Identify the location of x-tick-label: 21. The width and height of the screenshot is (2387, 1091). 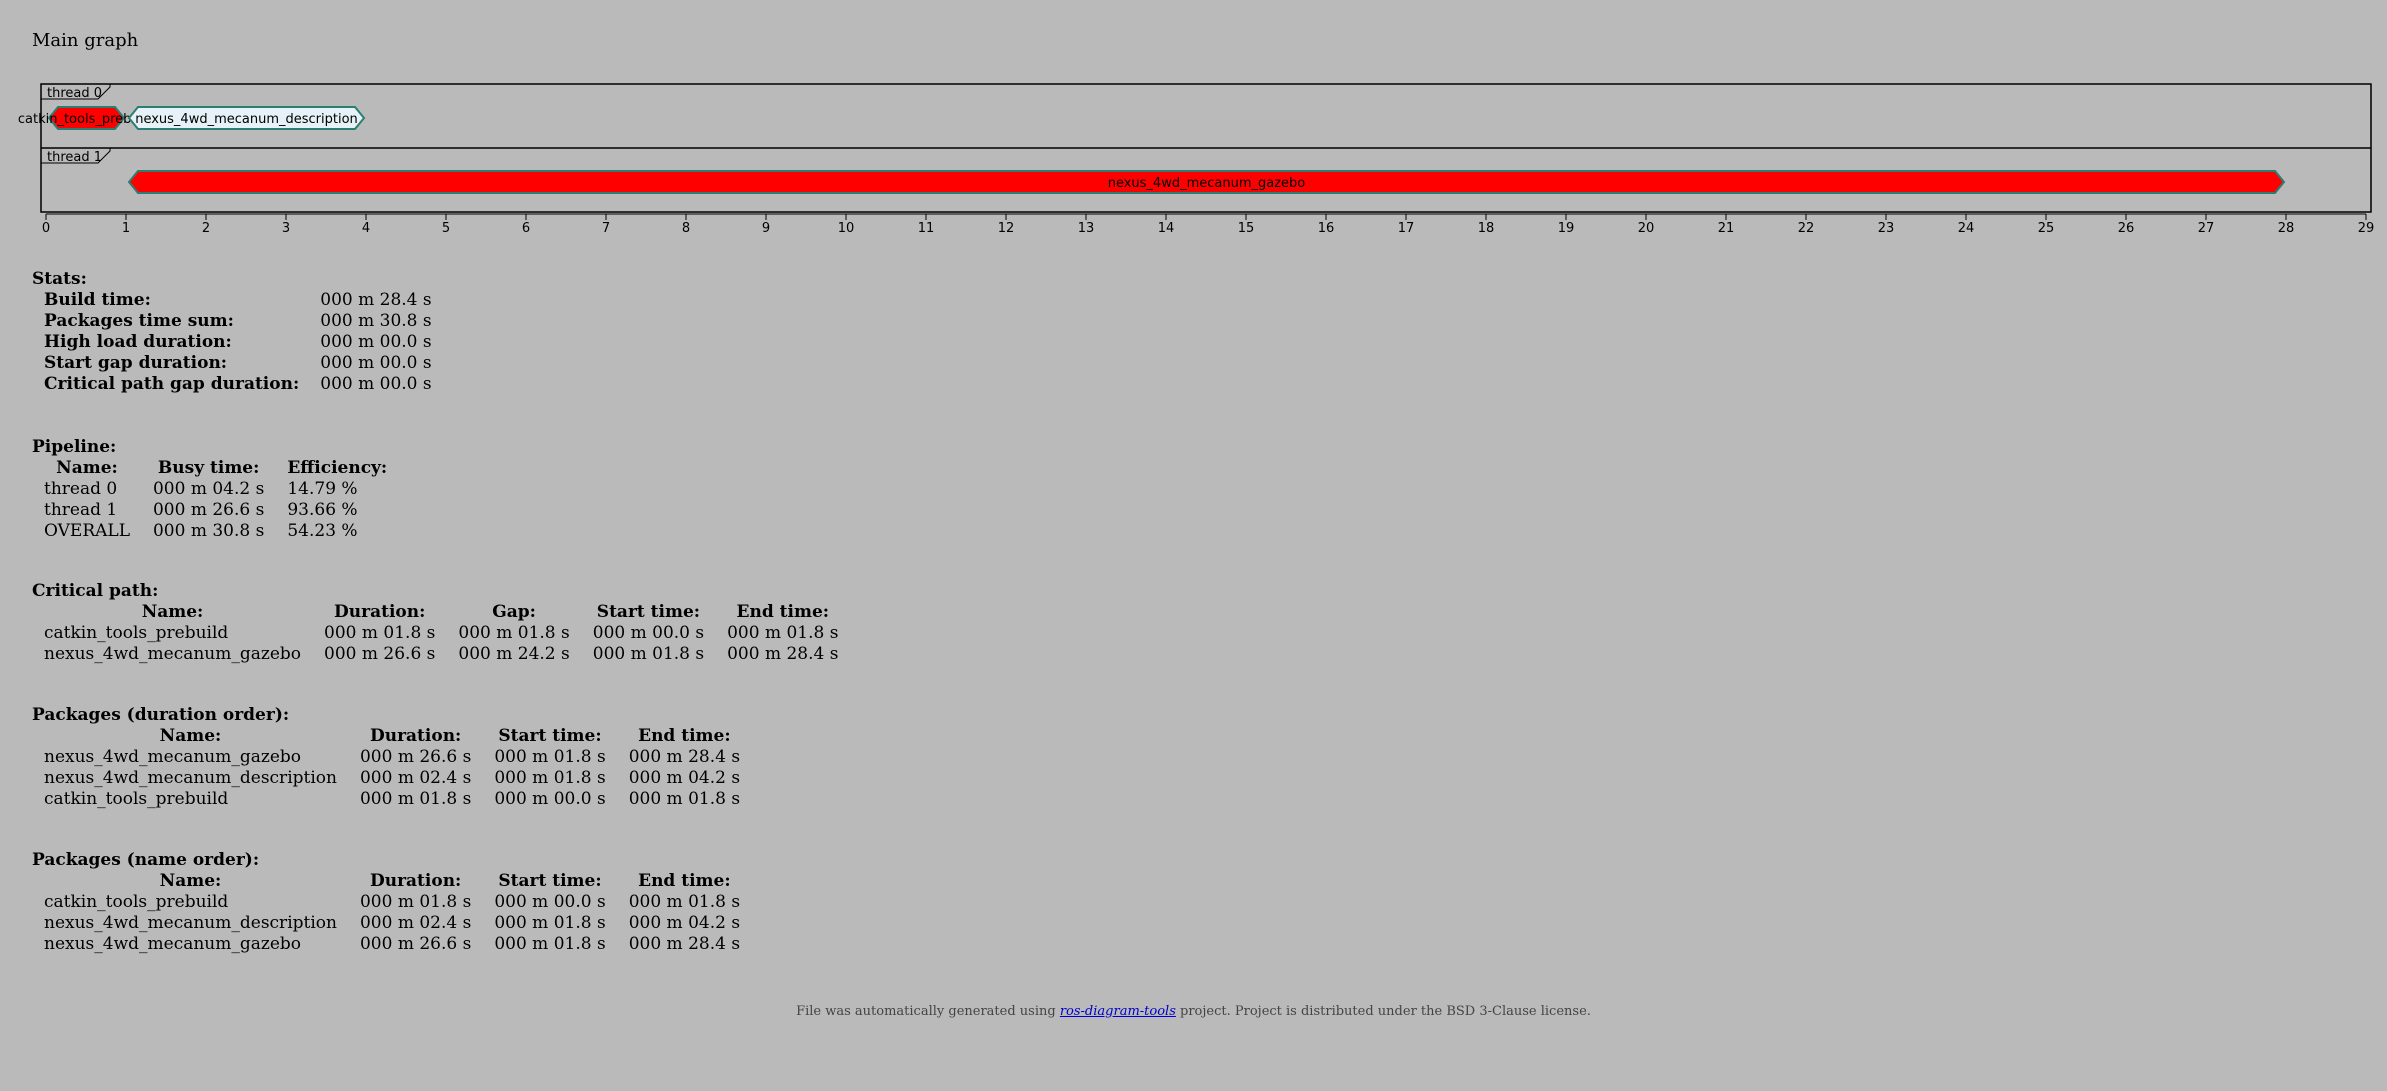
(1726, 228).